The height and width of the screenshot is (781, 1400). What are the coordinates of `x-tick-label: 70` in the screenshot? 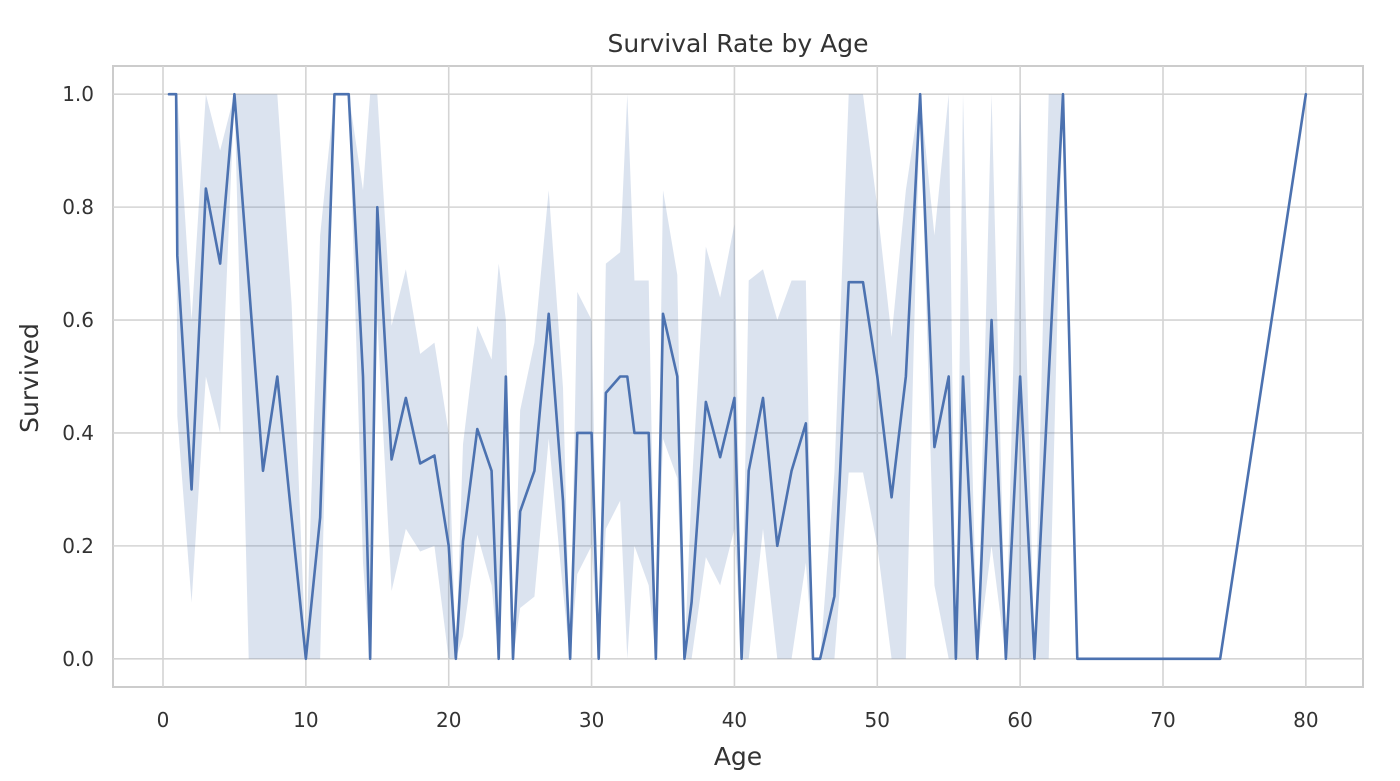 It's located at (1162, 720).